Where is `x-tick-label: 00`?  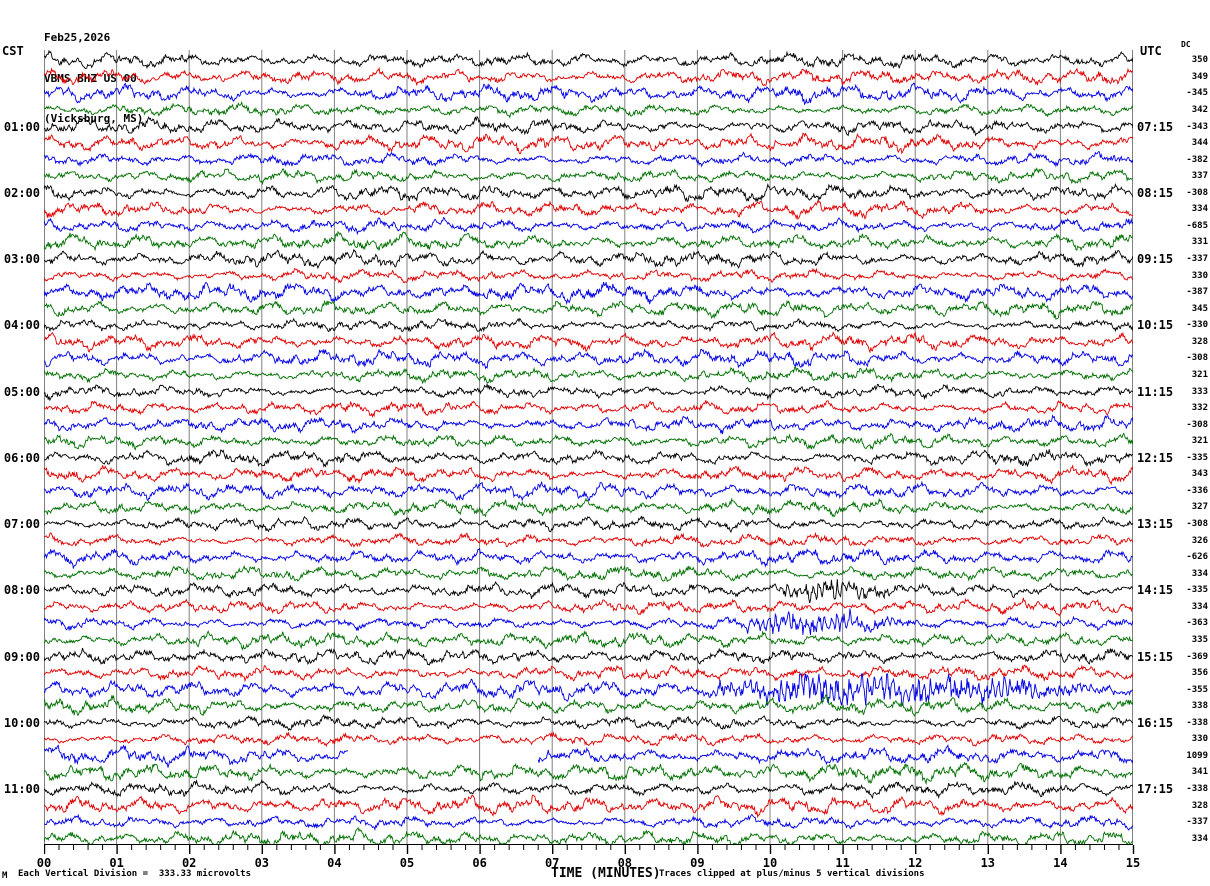 x-tick-label: 00 is located at coordinates (44, 863).